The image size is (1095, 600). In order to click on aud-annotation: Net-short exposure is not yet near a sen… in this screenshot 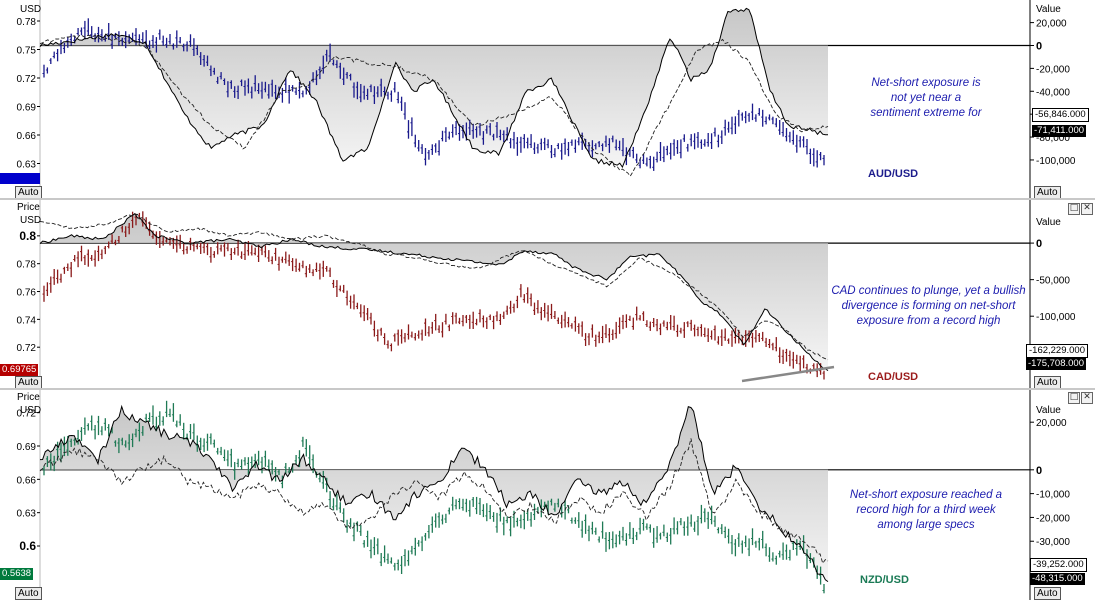, I will do `click(926, 98)`.